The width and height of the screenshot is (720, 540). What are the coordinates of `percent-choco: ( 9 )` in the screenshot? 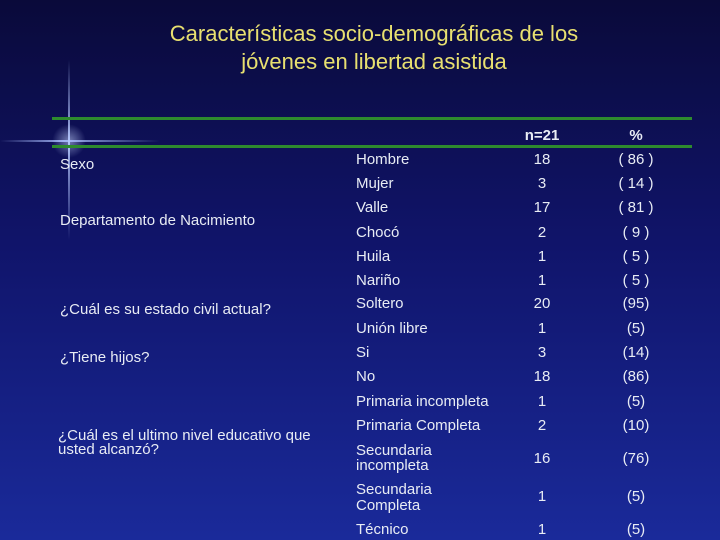 It's located at (636, 232).